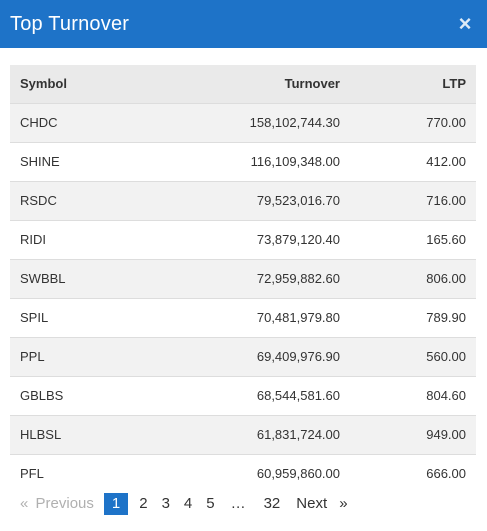 The width and height of the screenshot is (487, 531). I want to click on table-row: RIDI 73,879,120.40 165.60, so click(243, 239).